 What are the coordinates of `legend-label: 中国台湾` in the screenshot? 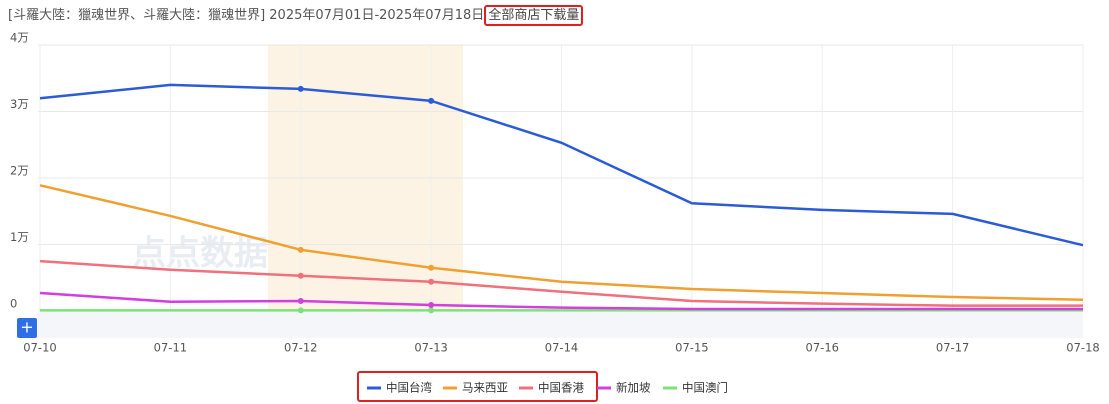 It's located at (409, 388).